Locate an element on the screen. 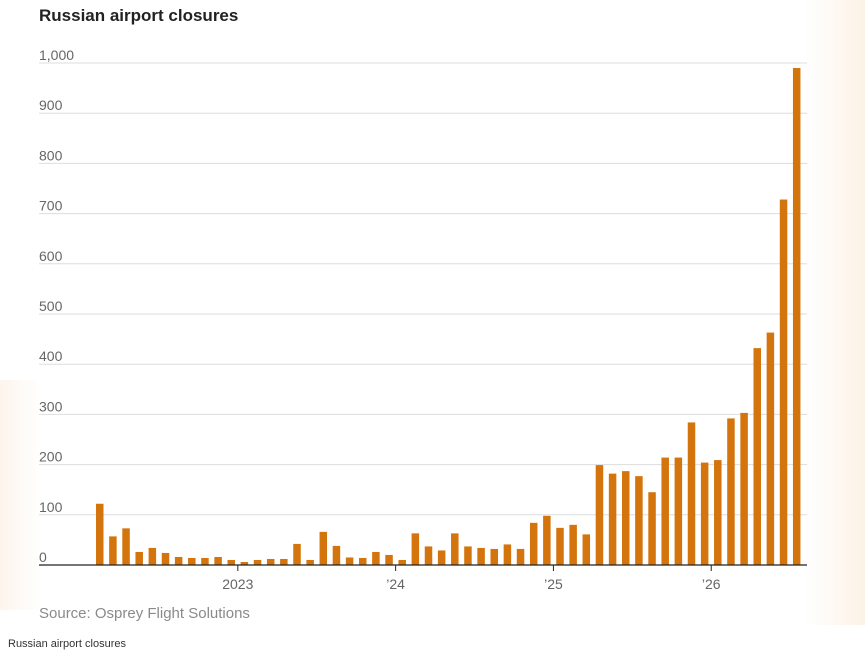  y-tick-label: 200 is located at coordinates (51, 457).